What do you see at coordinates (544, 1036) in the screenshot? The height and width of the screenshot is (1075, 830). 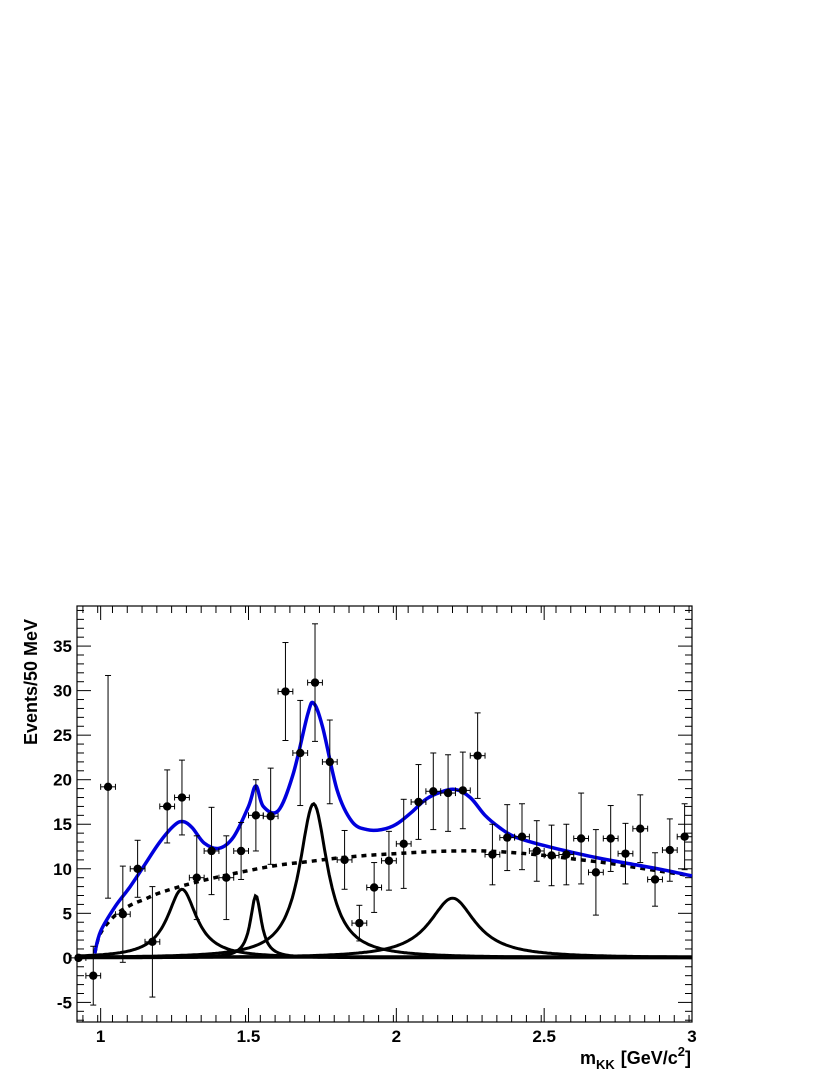 I see `x-tick-label: 2.5` at bounding box center [544, 1036].